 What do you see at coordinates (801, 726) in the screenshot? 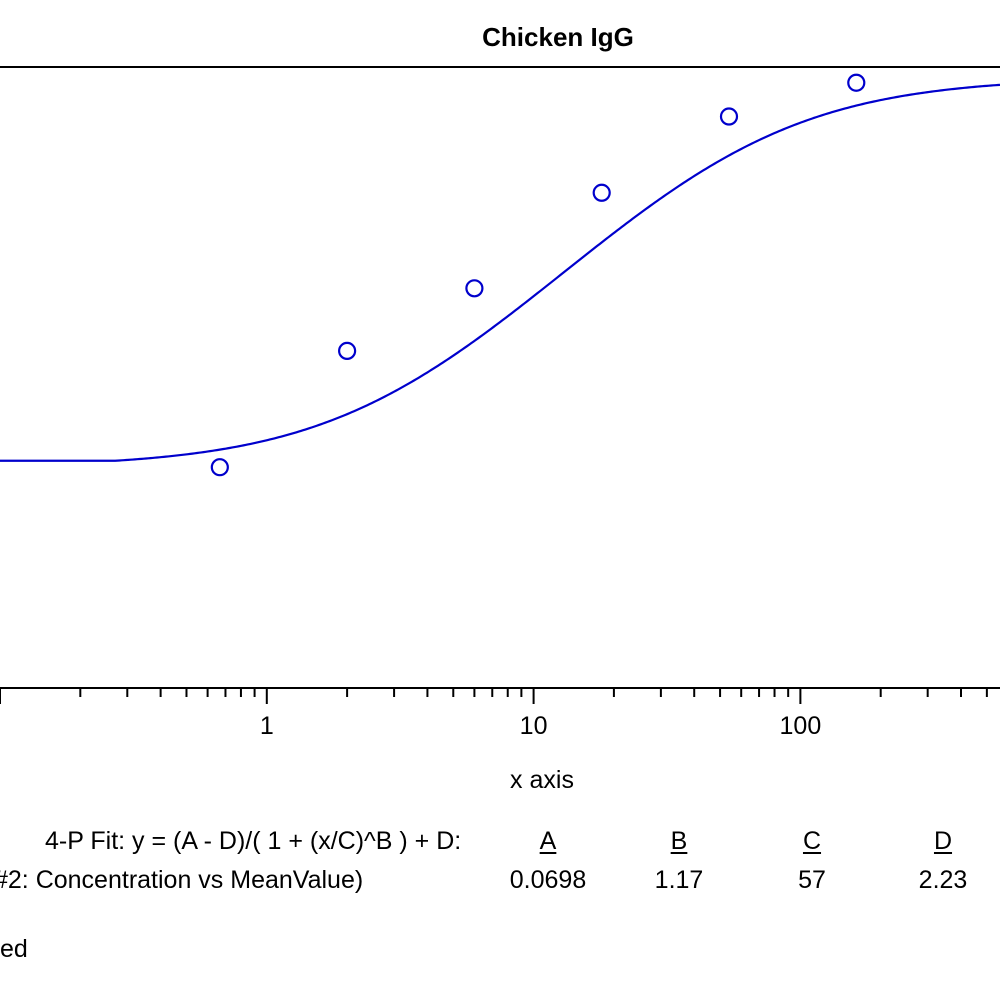
I see `x-tick-label: 100` at bounding box center [801, 726].